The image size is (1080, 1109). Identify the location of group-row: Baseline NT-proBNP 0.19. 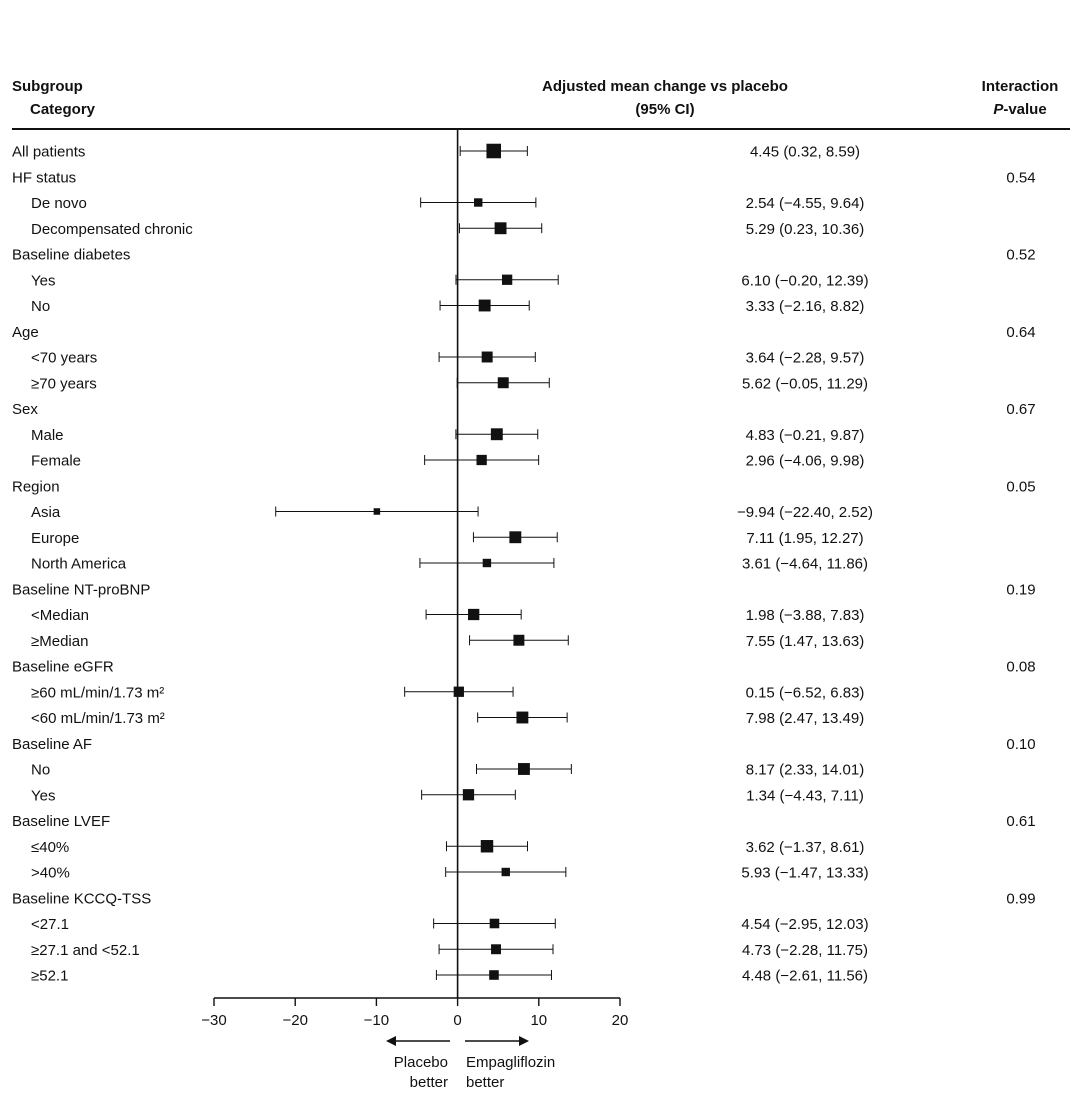
(524, 589).